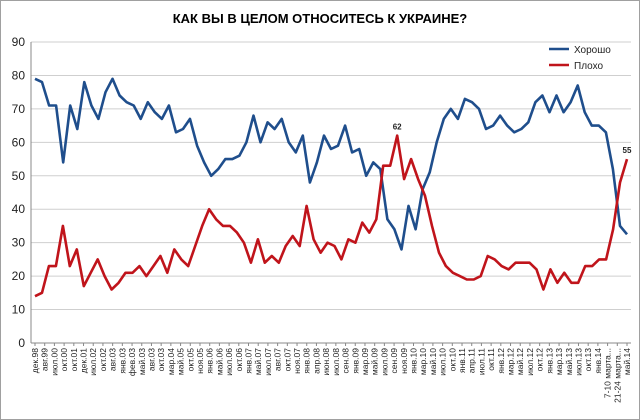 Image resolution: width=640 pixels, height=420 pixels. Describe the element at coordinates (472, 361) in the screenshot. I see `x-tick-label: апр.11` at that location.